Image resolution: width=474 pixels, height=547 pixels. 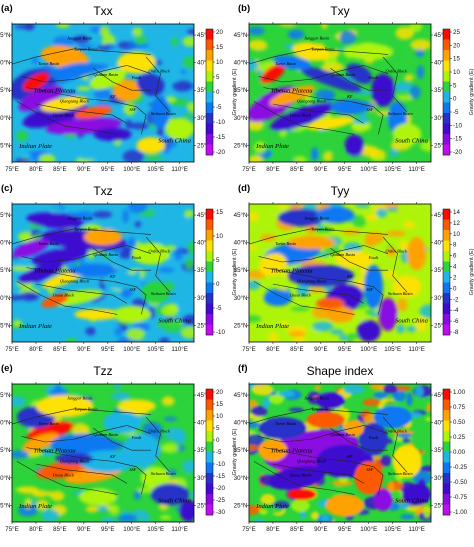 What do you see at coordinates (74, 460) in the screenshot?
I see `map-label-qiangtang: Qiangtang Block` at bounding box center [74, 460].